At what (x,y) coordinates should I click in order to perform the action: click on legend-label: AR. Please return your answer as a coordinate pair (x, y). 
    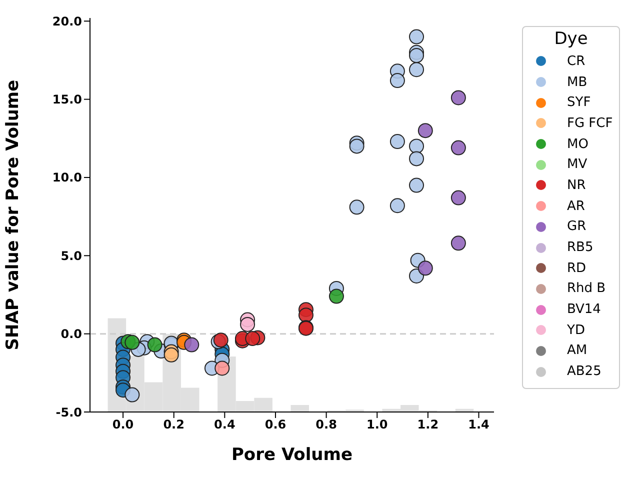
    Looking at the image, I should click on (576, 206).